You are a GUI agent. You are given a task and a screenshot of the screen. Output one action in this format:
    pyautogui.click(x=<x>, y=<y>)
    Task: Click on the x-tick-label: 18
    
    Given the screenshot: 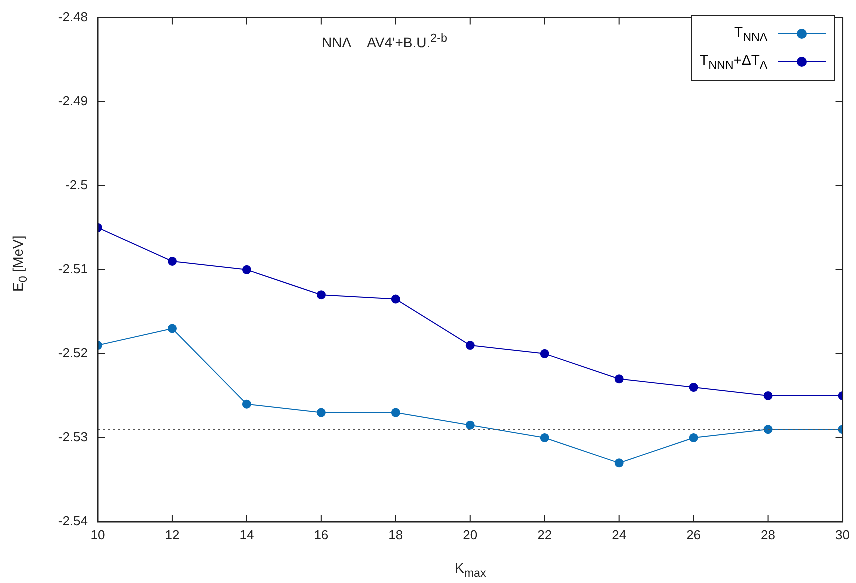 What is the action you would take?
    pyautogui.click(x=396, y=534)
    